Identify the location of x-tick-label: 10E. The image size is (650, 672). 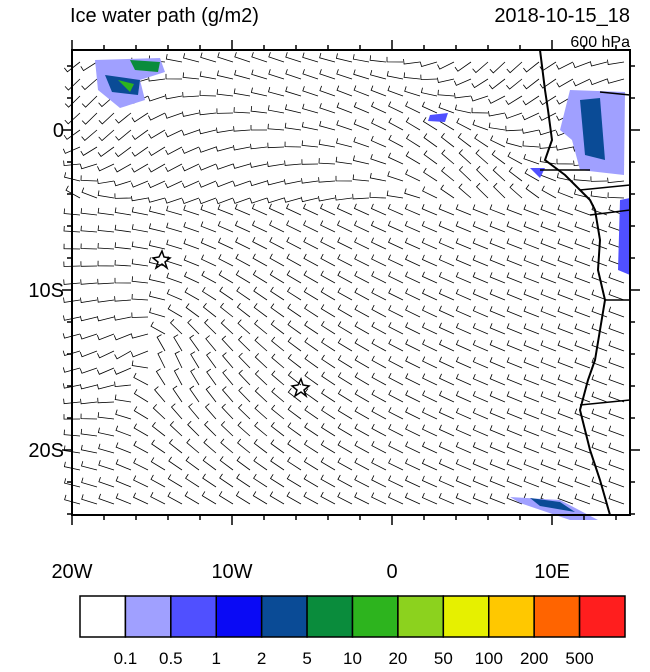
(552, 572).